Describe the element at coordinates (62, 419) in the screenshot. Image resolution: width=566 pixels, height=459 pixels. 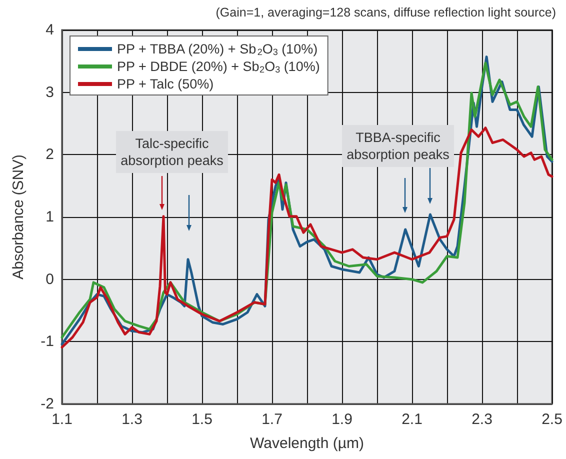
I see `x-tick-label: 1.1` at that location.